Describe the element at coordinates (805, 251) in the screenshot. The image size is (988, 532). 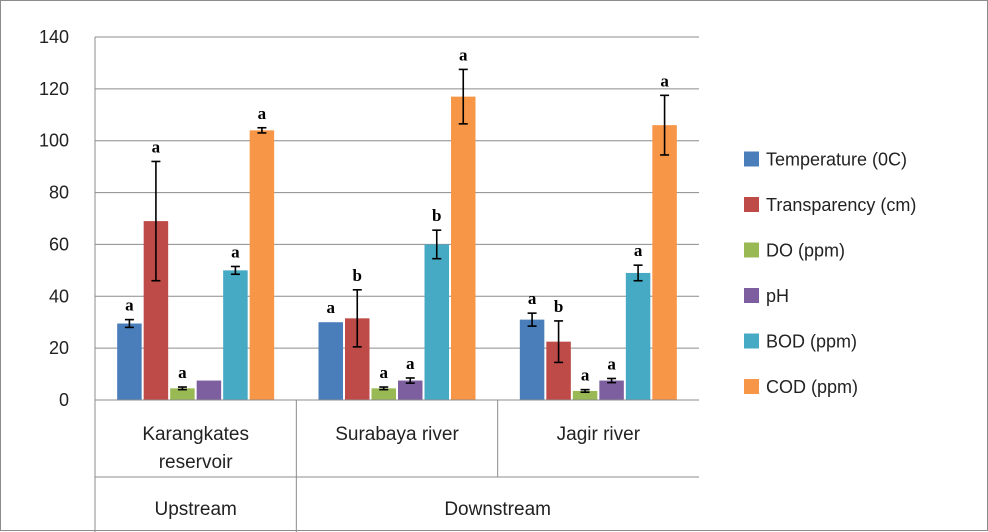
I see `legend-label: DO (ppm)` at that location.